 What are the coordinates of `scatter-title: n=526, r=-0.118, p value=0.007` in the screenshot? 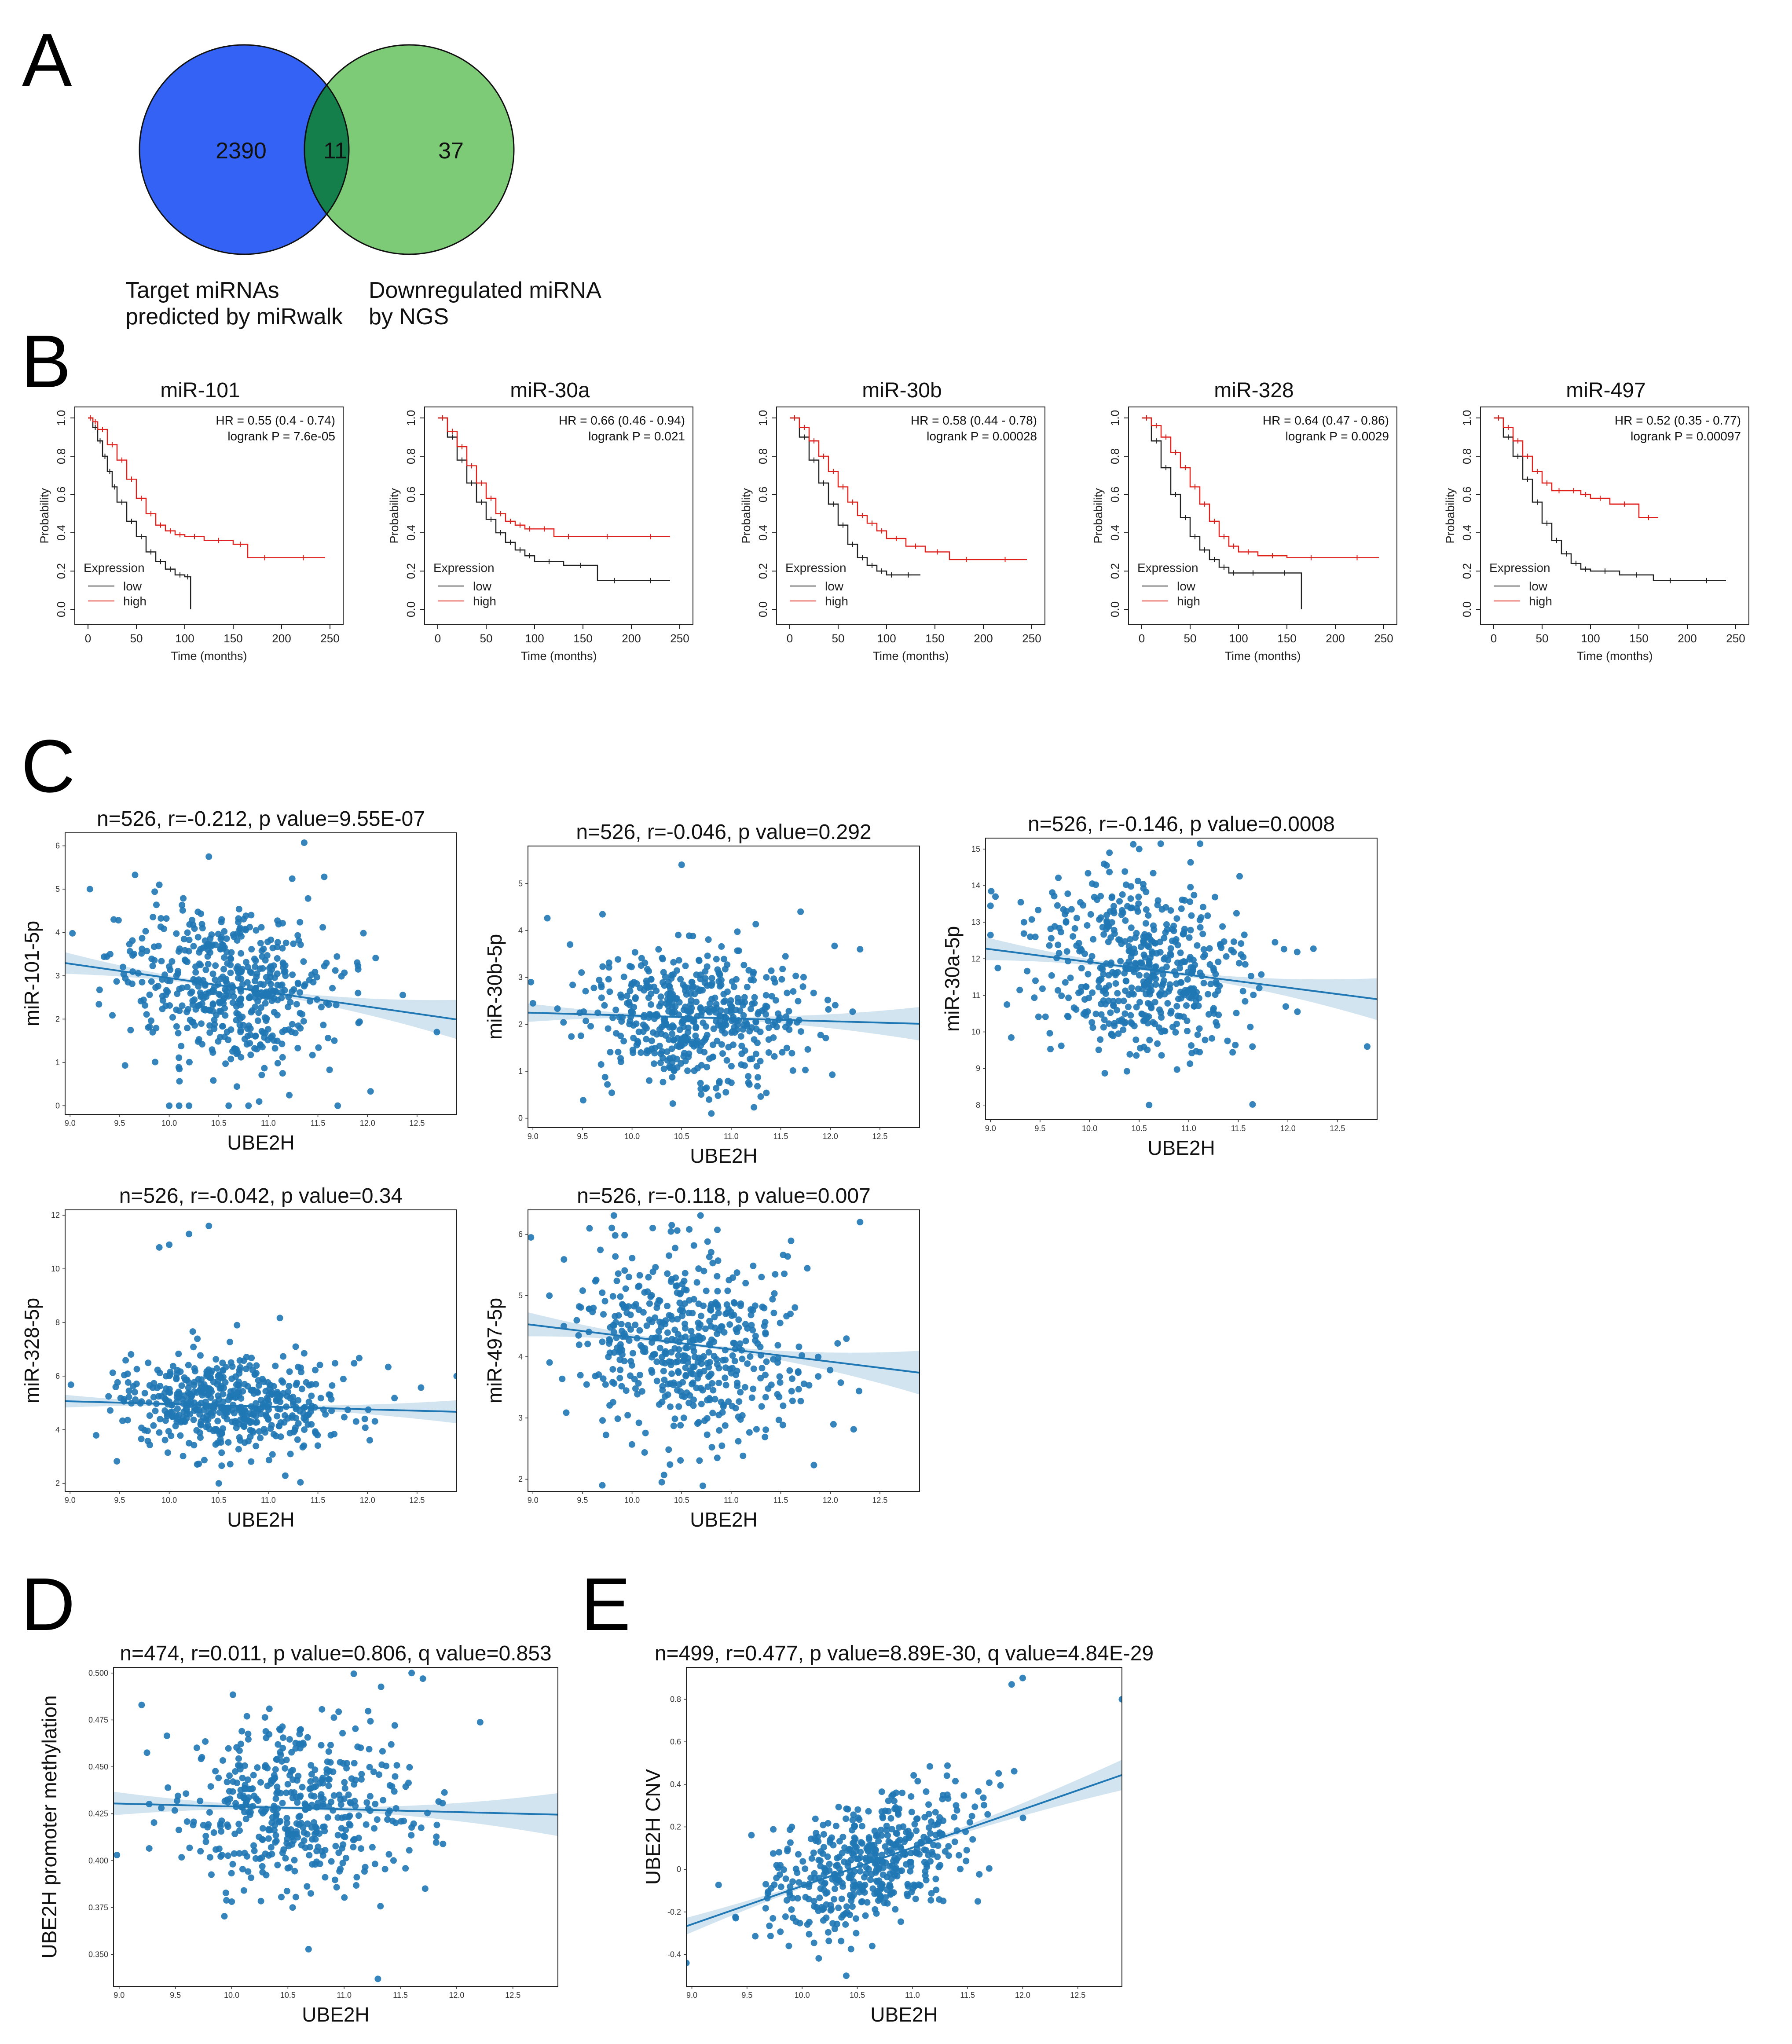 It's located at (724, 1196).